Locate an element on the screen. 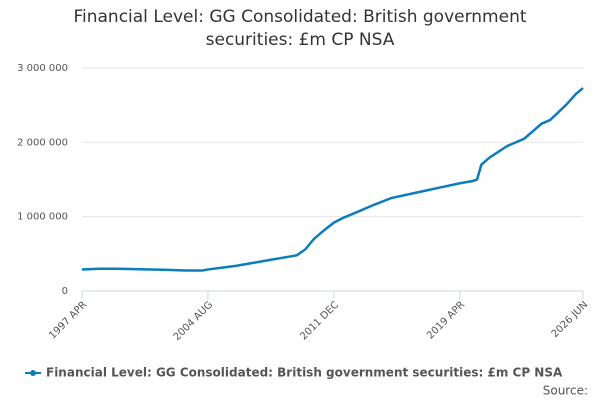 The width and height of the screenshot is (600, 400). y-tick-label: 0 is located at coordinates (65, 291).